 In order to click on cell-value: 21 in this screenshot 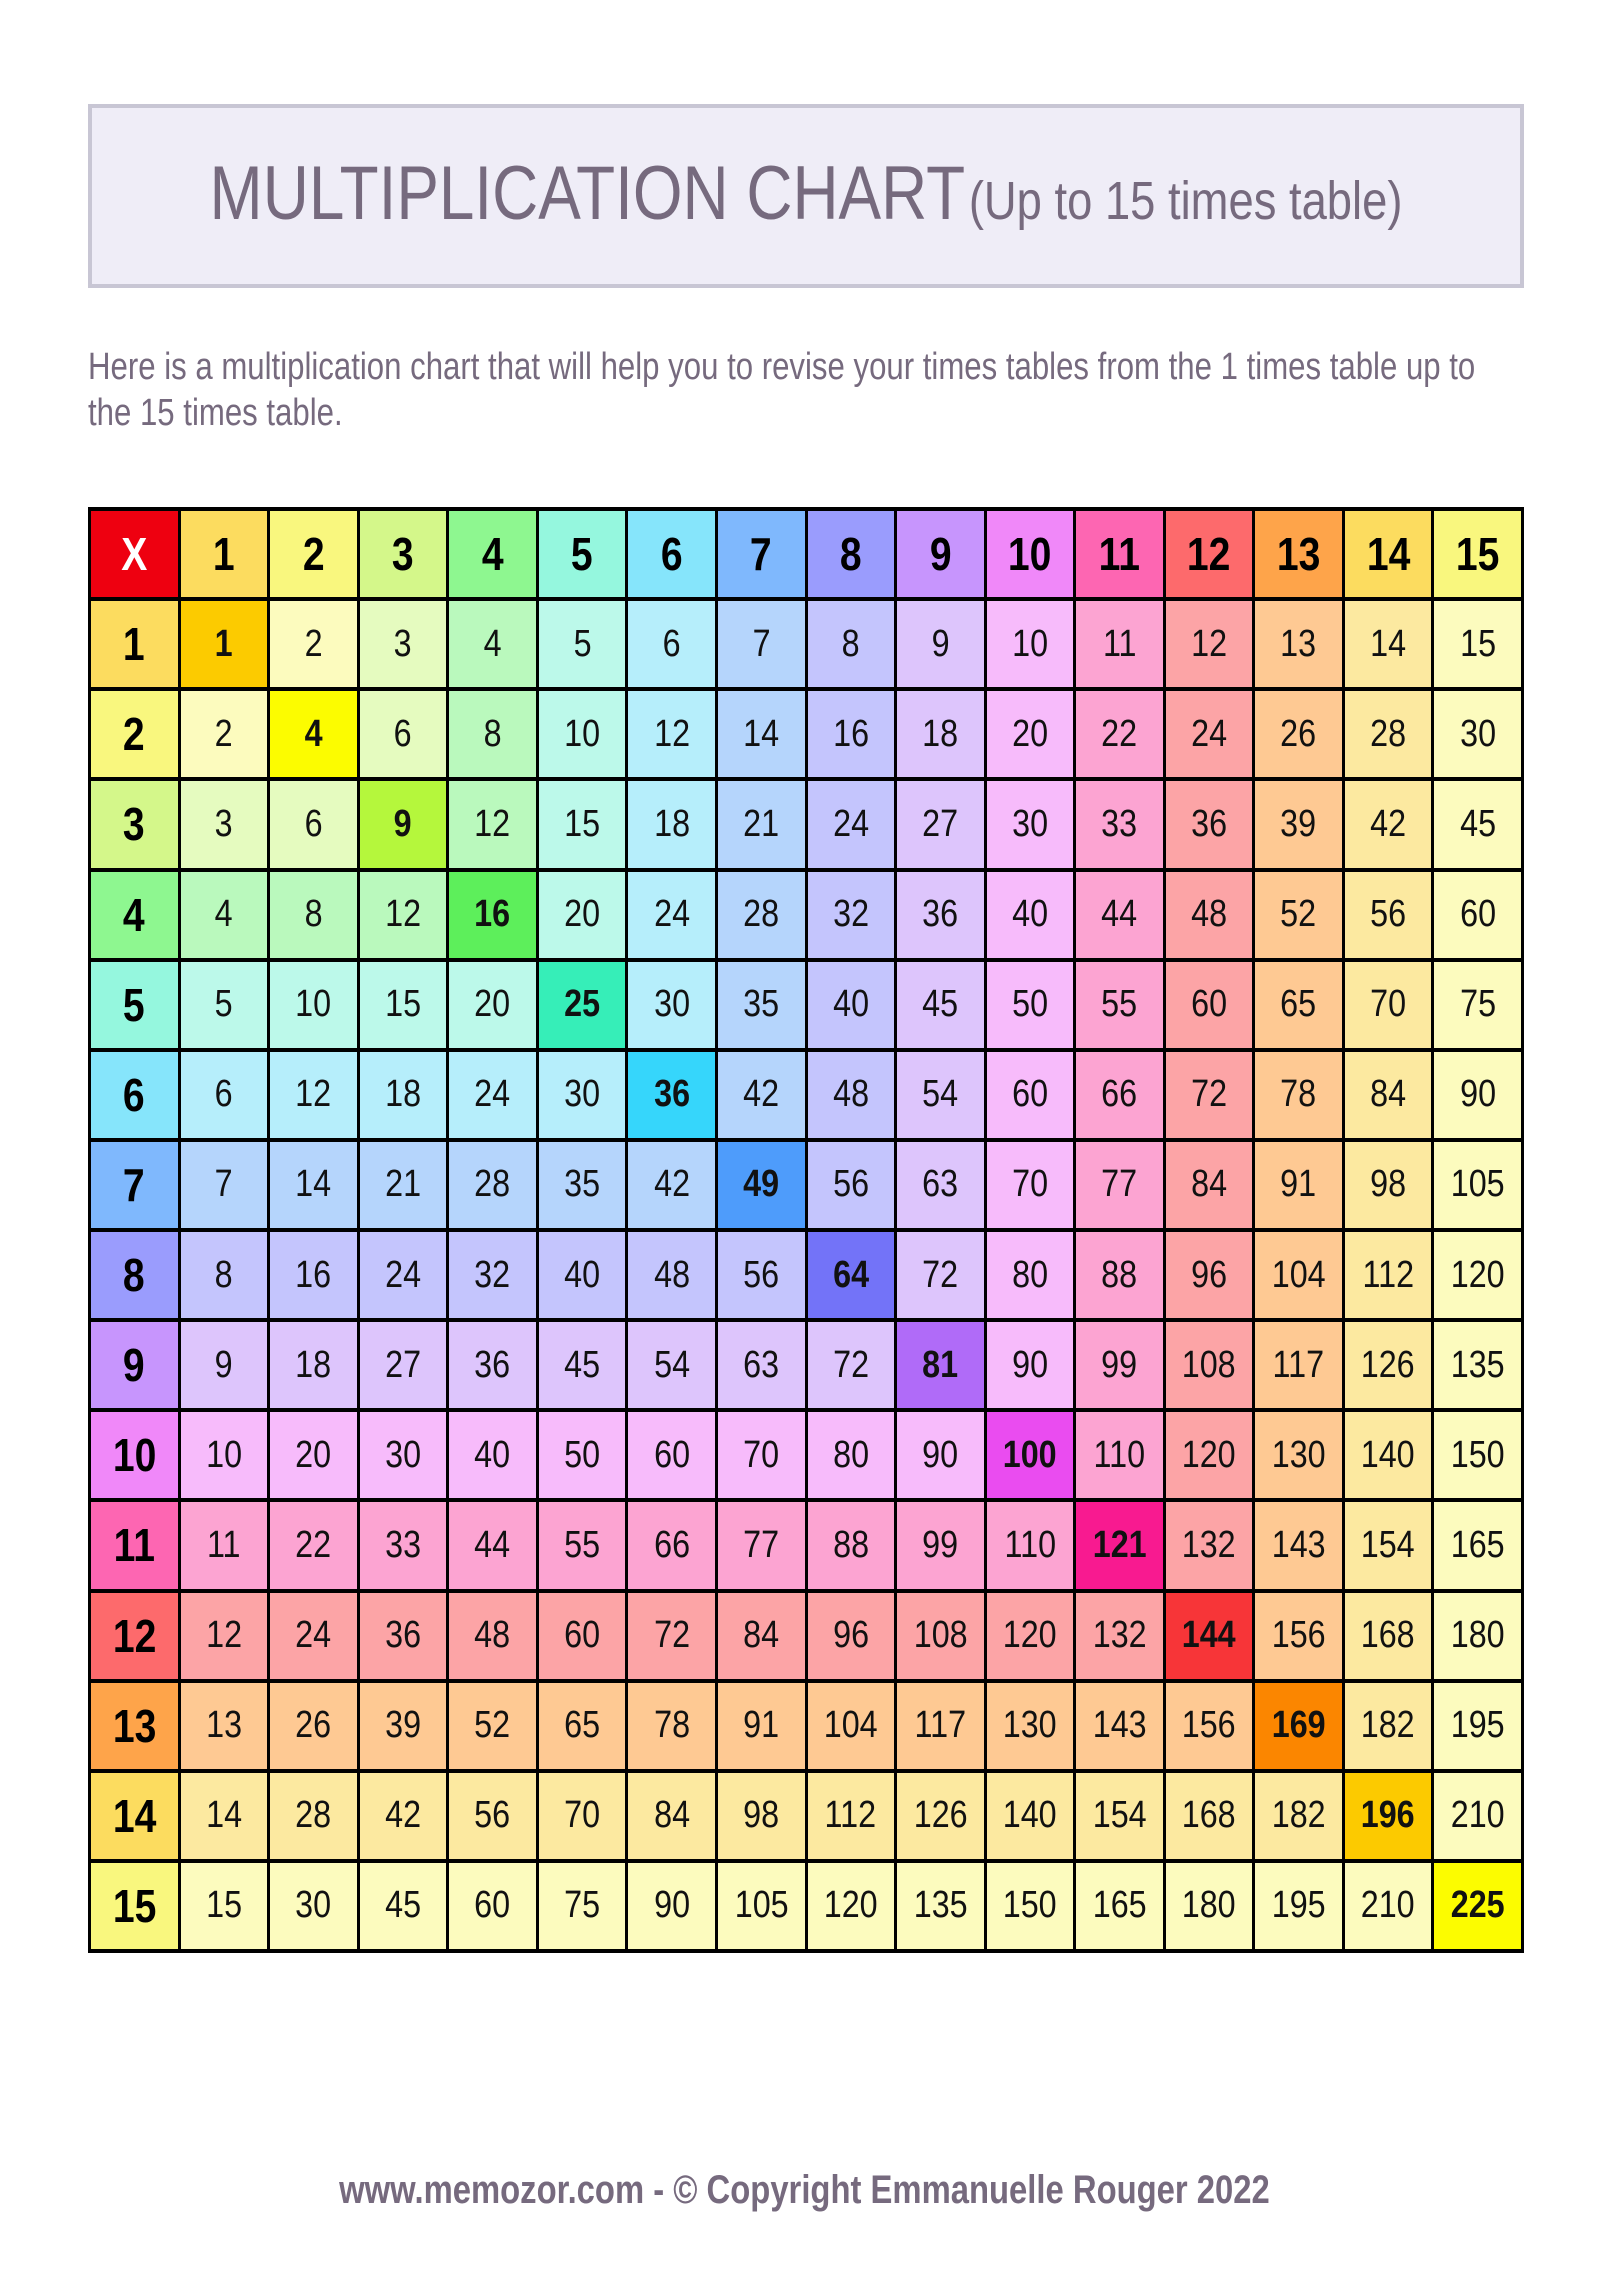, I will do `click(761, 823)`.